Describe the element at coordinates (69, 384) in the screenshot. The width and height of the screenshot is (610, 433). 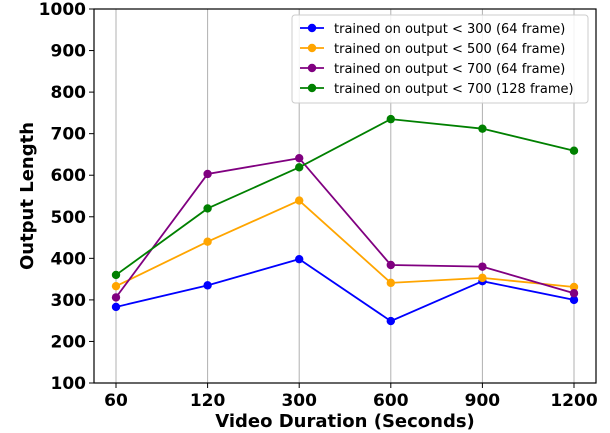
I see `y-tick-label: 100` at that location.